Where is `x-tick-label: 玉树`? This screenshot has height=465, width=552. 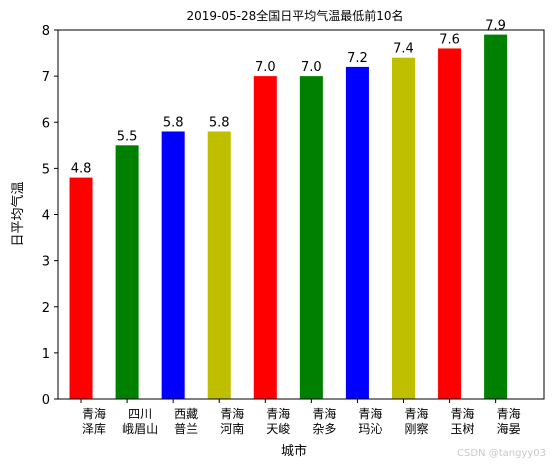
x-tick-label: 玉树 is located at coordinates (463, 428).